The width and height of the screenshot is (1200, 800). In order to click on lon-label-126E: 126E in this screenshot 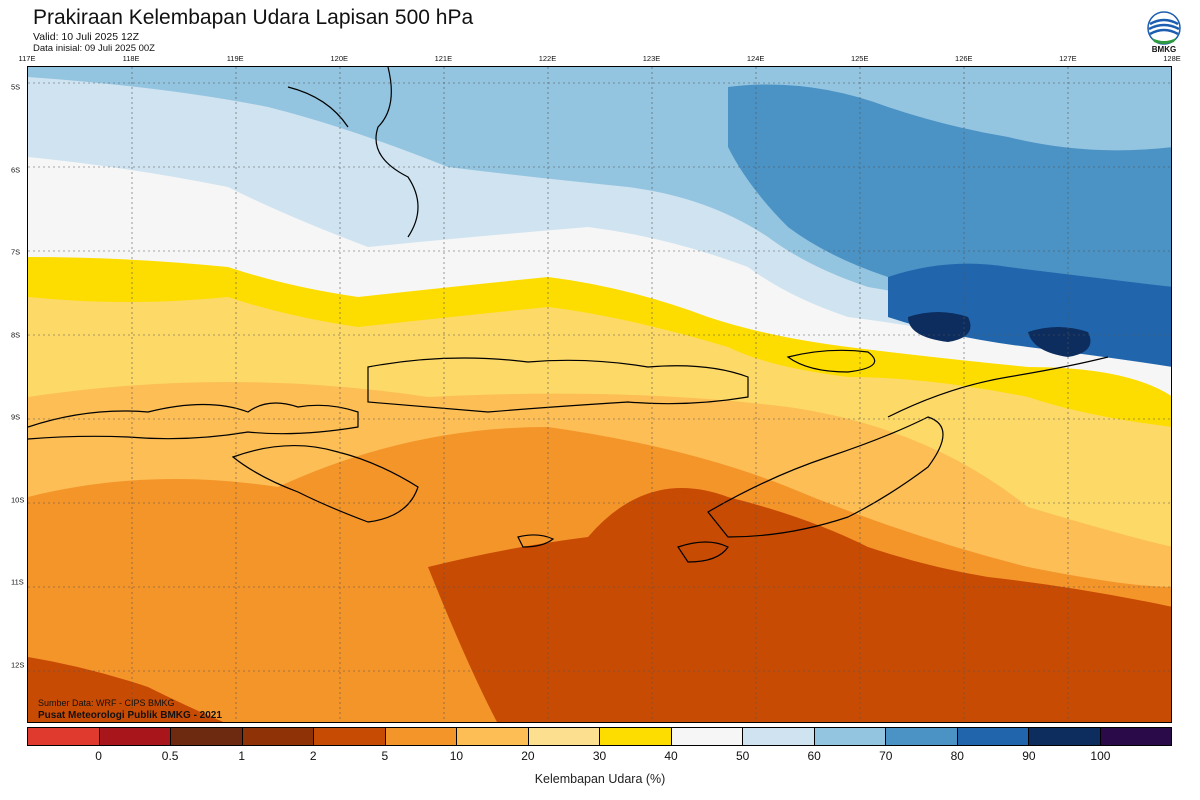, I will do `click(964, 58)`.